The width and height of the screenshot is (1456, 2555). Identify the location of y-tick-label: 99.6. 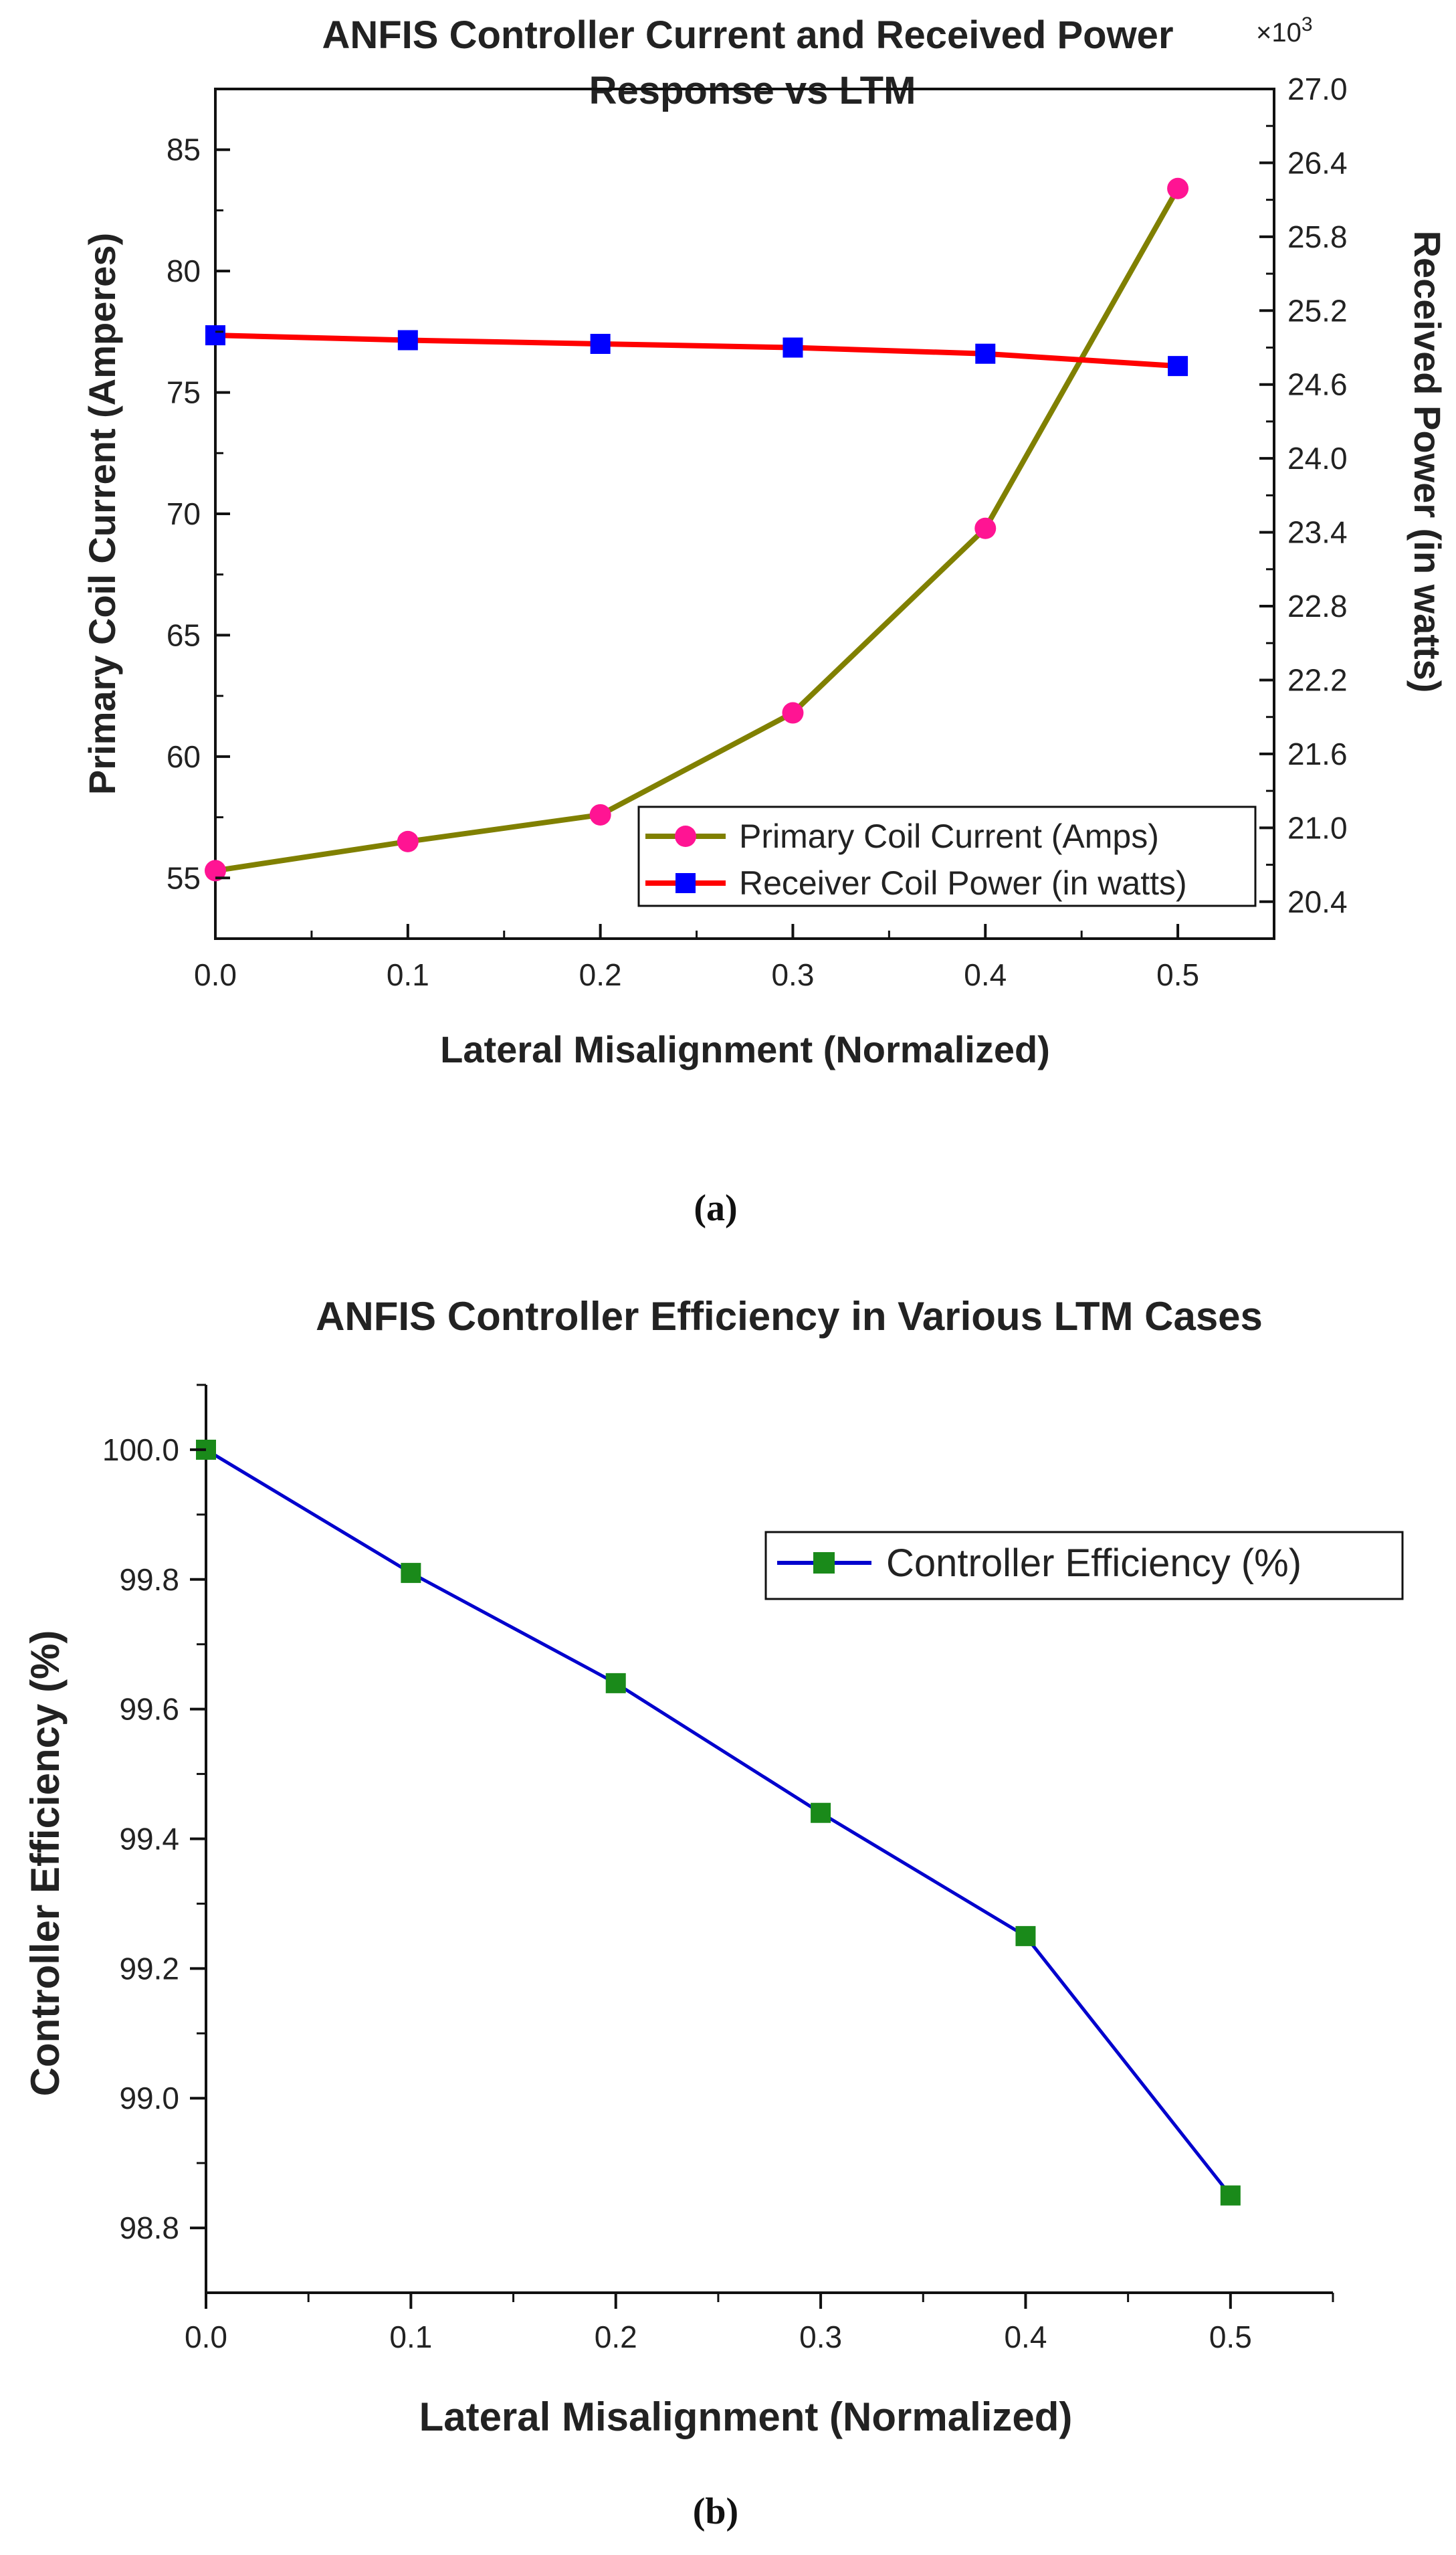
(149, 1710).